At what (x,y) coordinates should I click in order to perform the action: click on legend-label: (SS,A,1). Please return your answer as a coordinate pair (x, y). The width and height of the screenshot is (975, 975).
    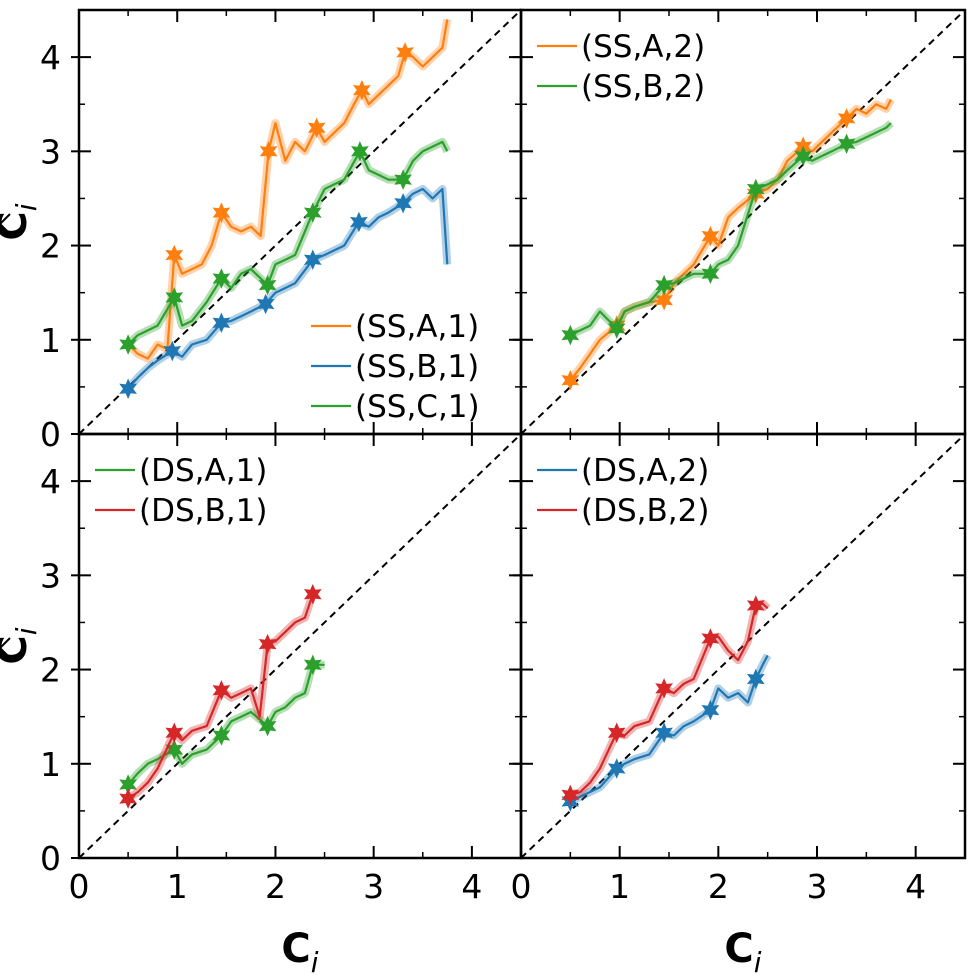
    Looking at the image, I should click on (417, 327).